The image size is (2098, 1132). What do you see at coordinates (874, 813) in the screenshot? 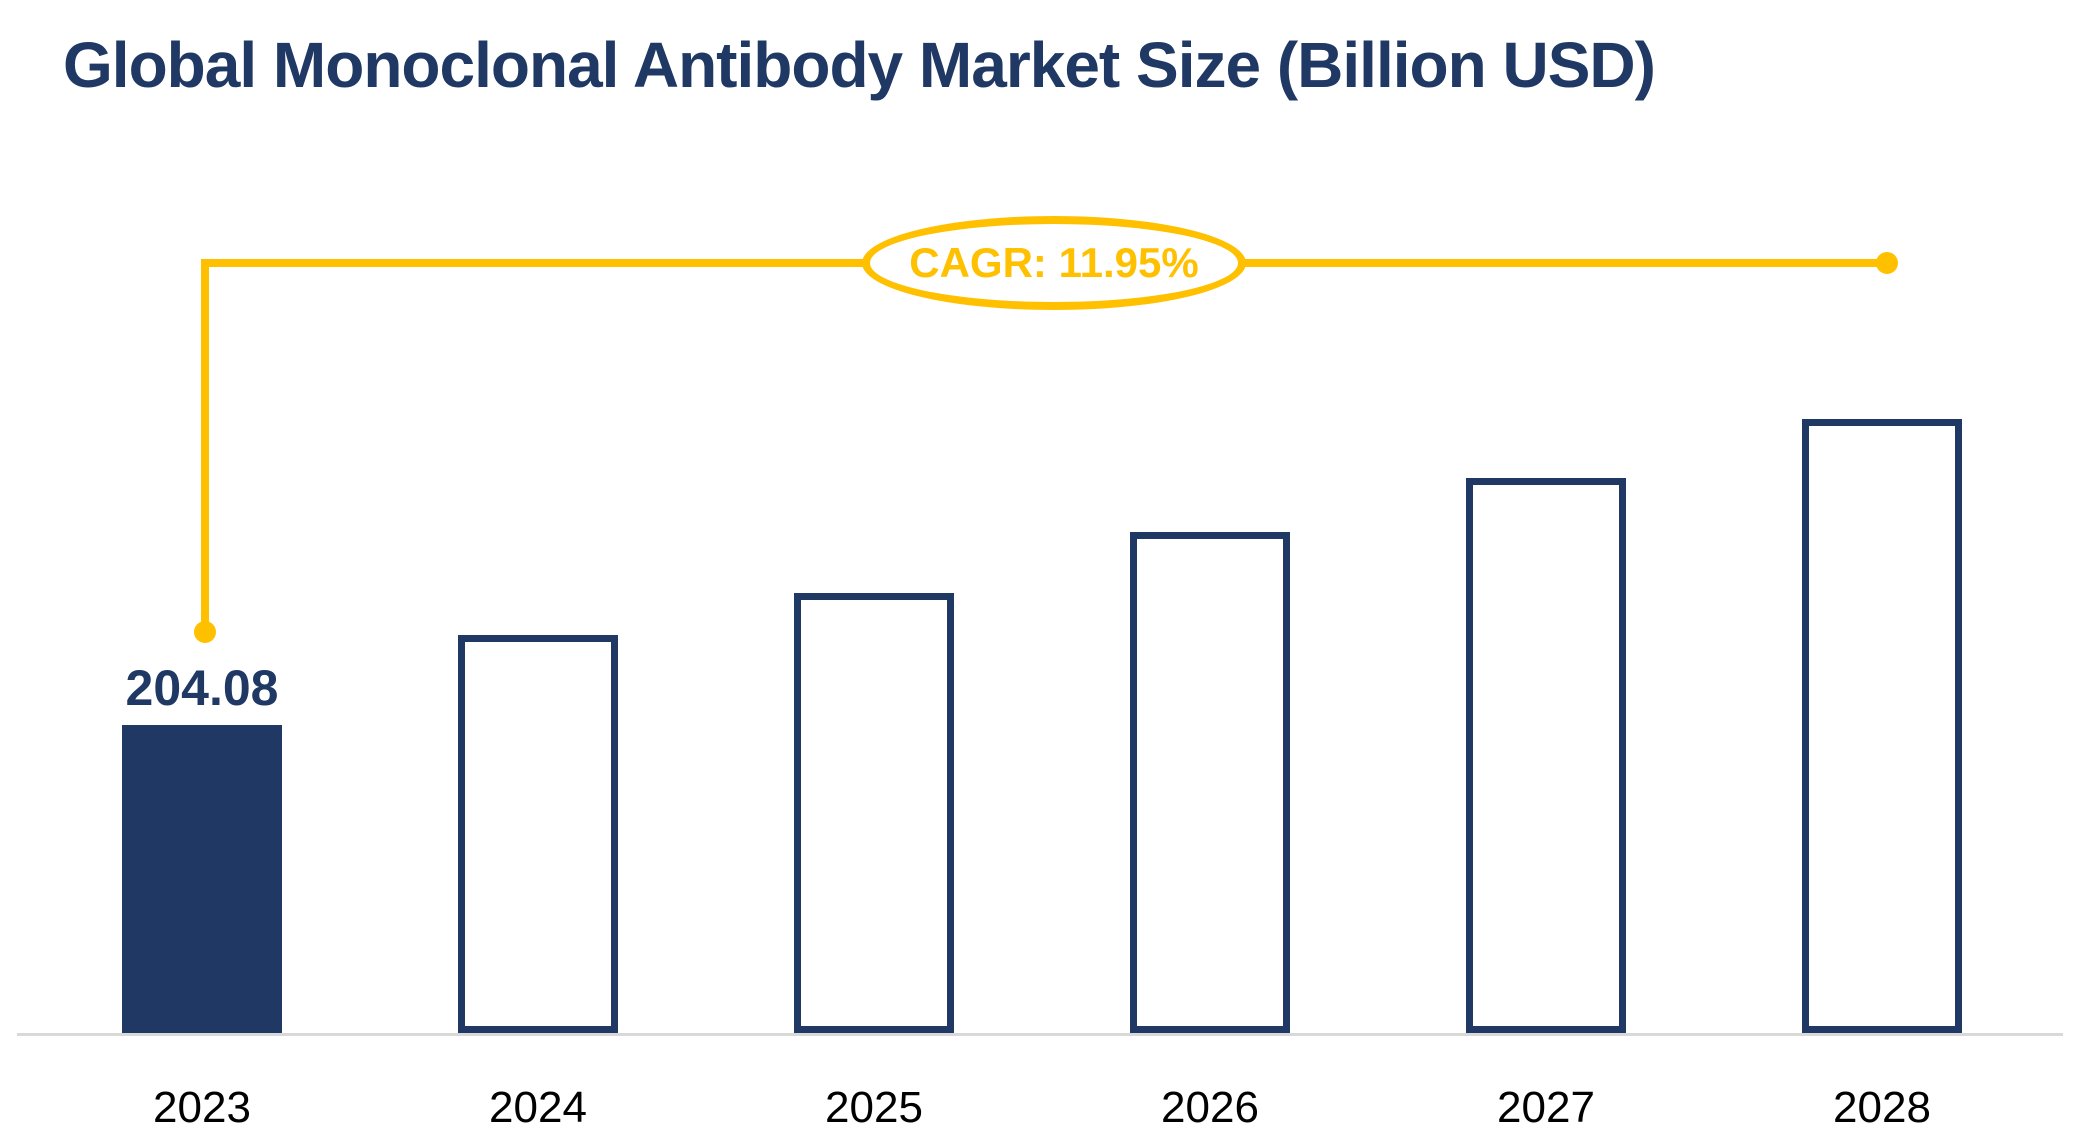
I see `bar-2025` at bounding box center [874, 813].